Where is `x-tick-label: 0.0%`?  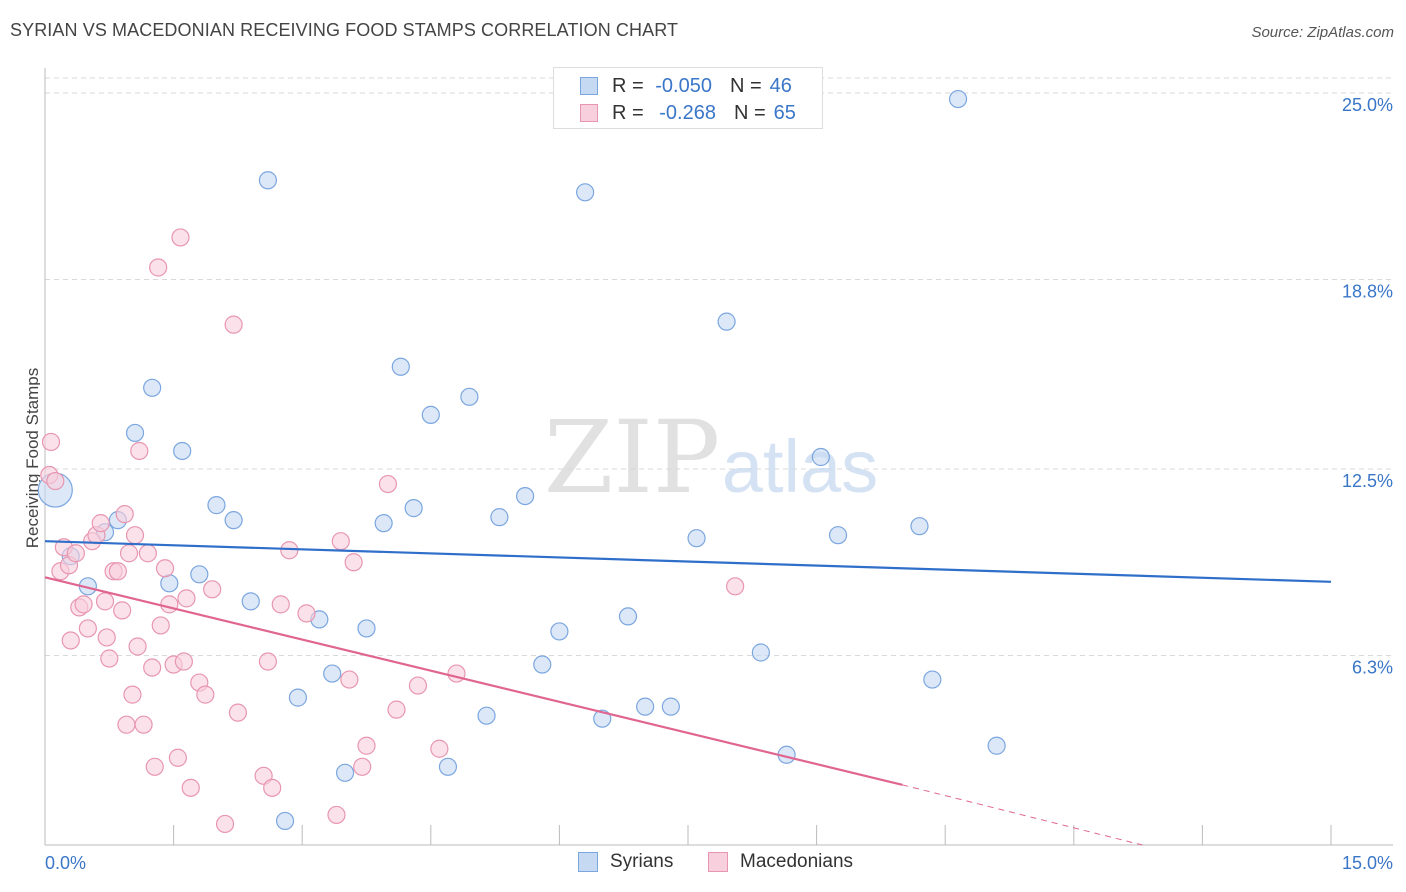 x-tick-label: 0.0% is located at coordinates (65, 863).